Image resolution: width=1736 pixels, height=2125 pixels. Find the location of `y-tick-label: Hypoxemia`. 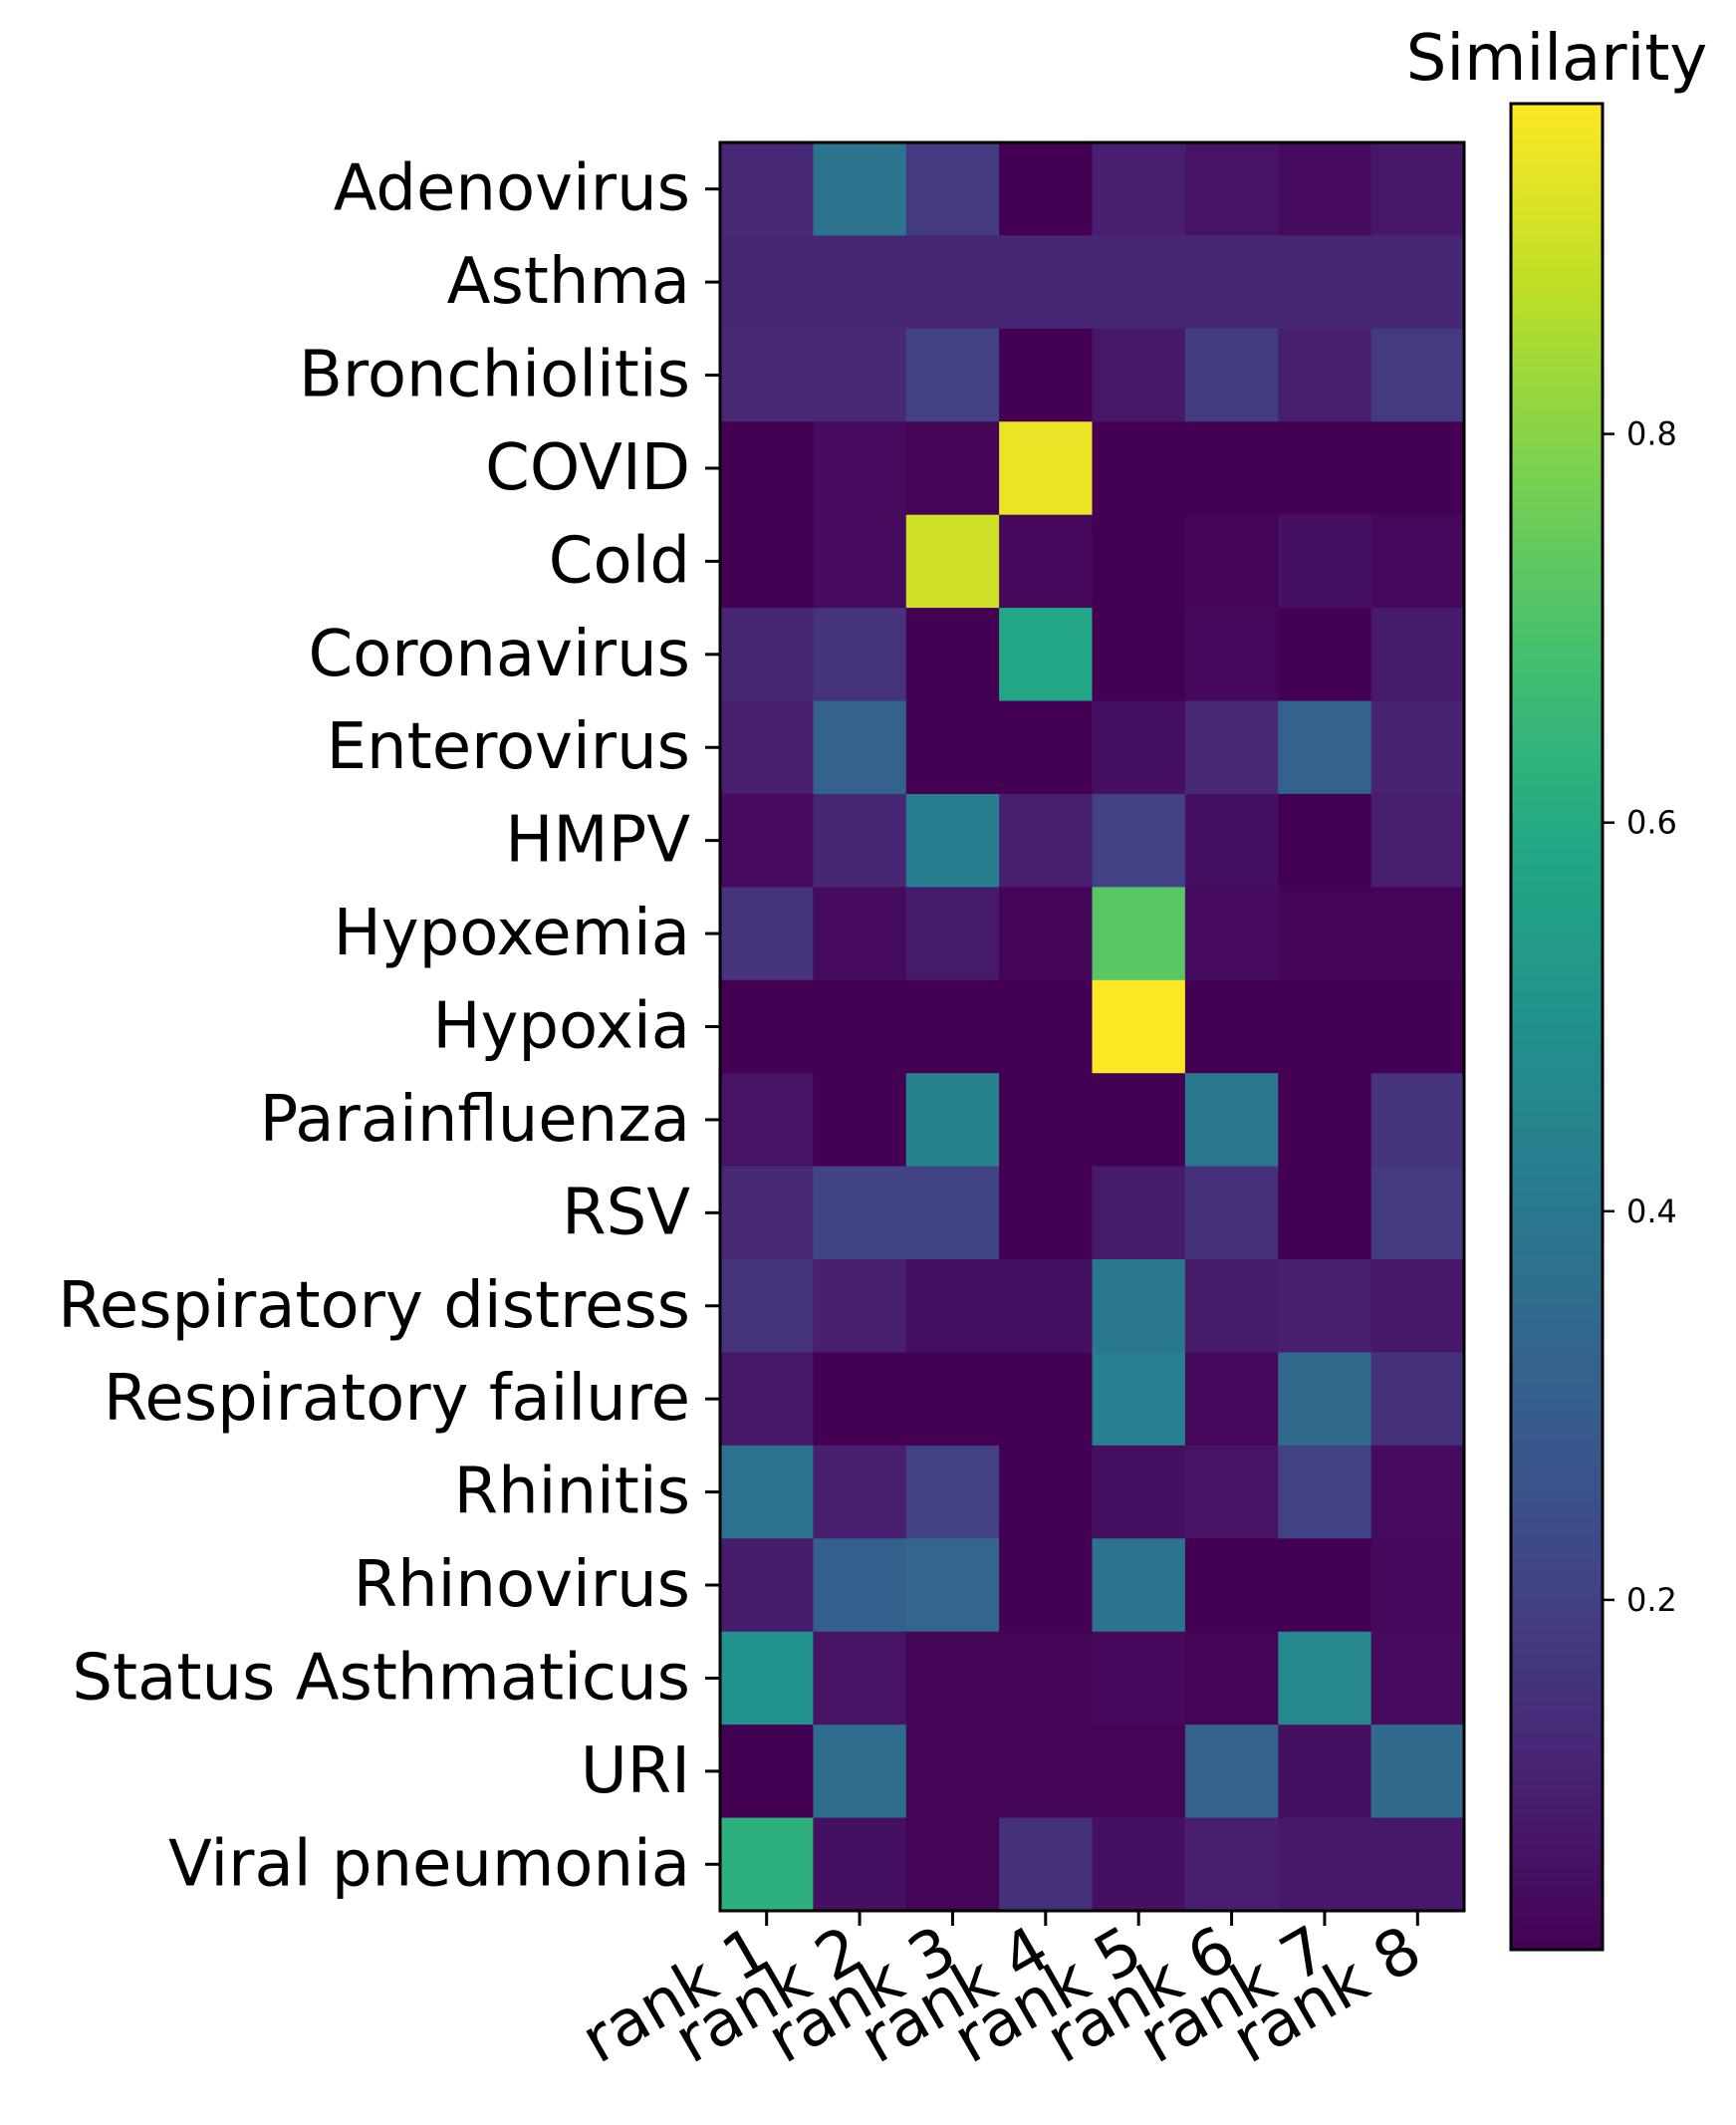

y-tick-label: Hypoxemia is located at coordinates (512, 933).